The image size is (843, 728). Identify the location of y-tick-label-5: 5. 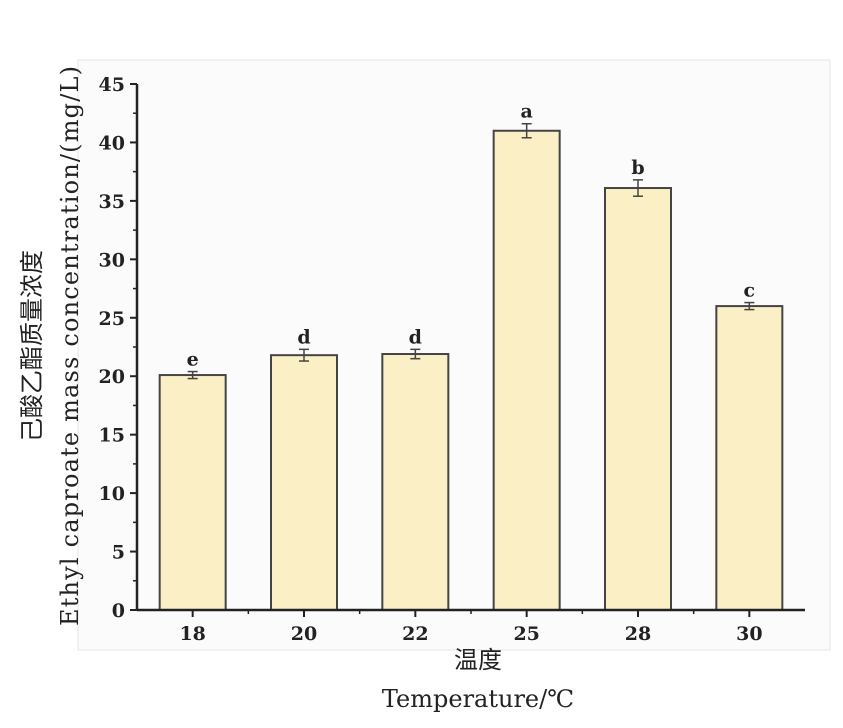
(118, 553).